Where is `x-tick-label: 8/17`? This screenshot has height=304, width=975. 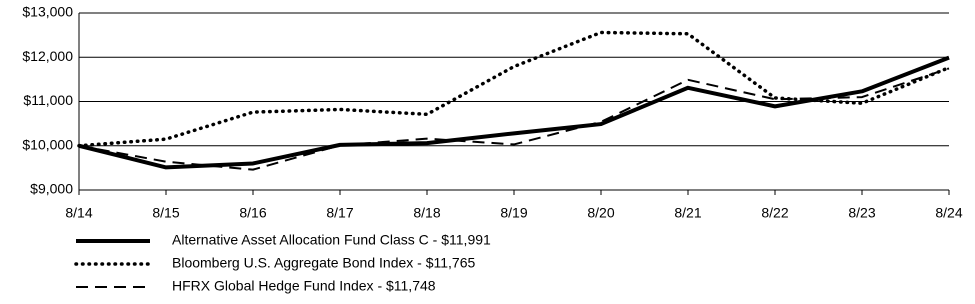 x-tick-label: 8/17 is located at coordinates (339, 213).